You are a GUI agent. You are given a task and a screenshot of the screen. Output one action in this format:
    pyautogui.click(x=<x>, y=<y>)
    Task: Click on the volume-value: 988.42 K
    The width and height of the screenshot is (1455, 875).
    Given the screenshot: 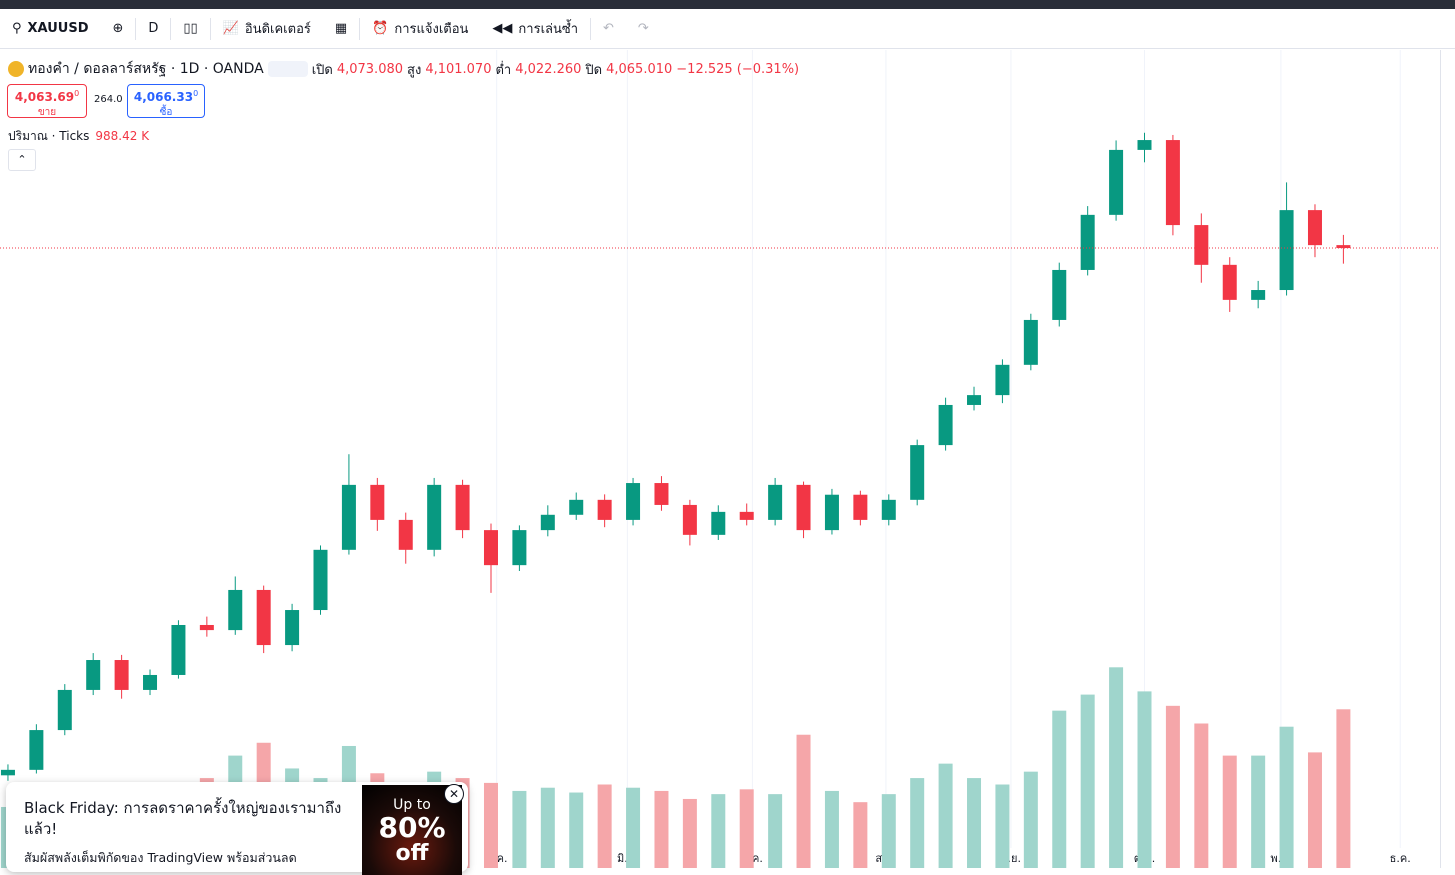 What is the action you would take?
    pyautogui.click(x=122, y=136)
    